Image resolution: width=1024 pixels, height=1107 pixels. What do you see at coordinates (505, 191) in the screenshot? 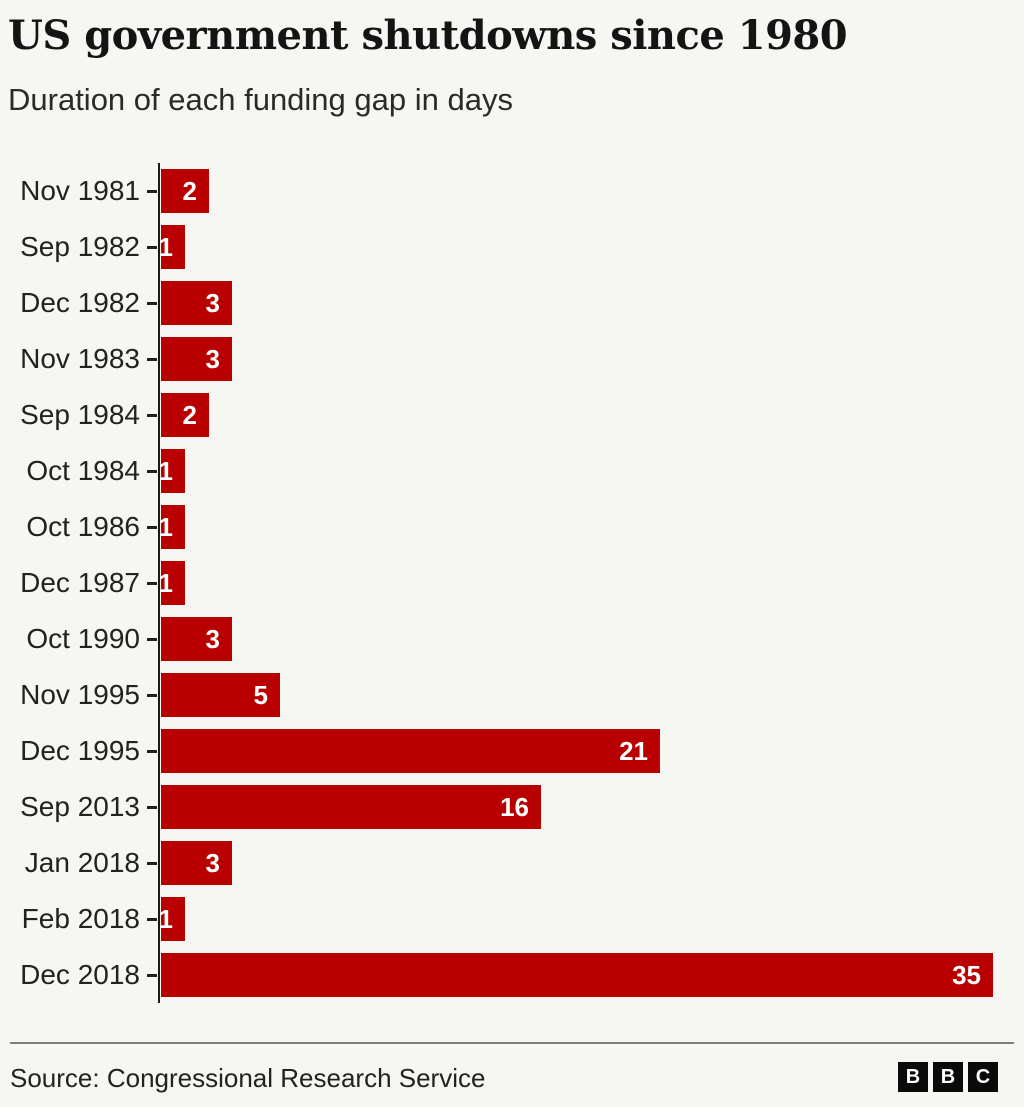
I see `bar-row: Nov 1981 2` at bounding box center [505, 191].